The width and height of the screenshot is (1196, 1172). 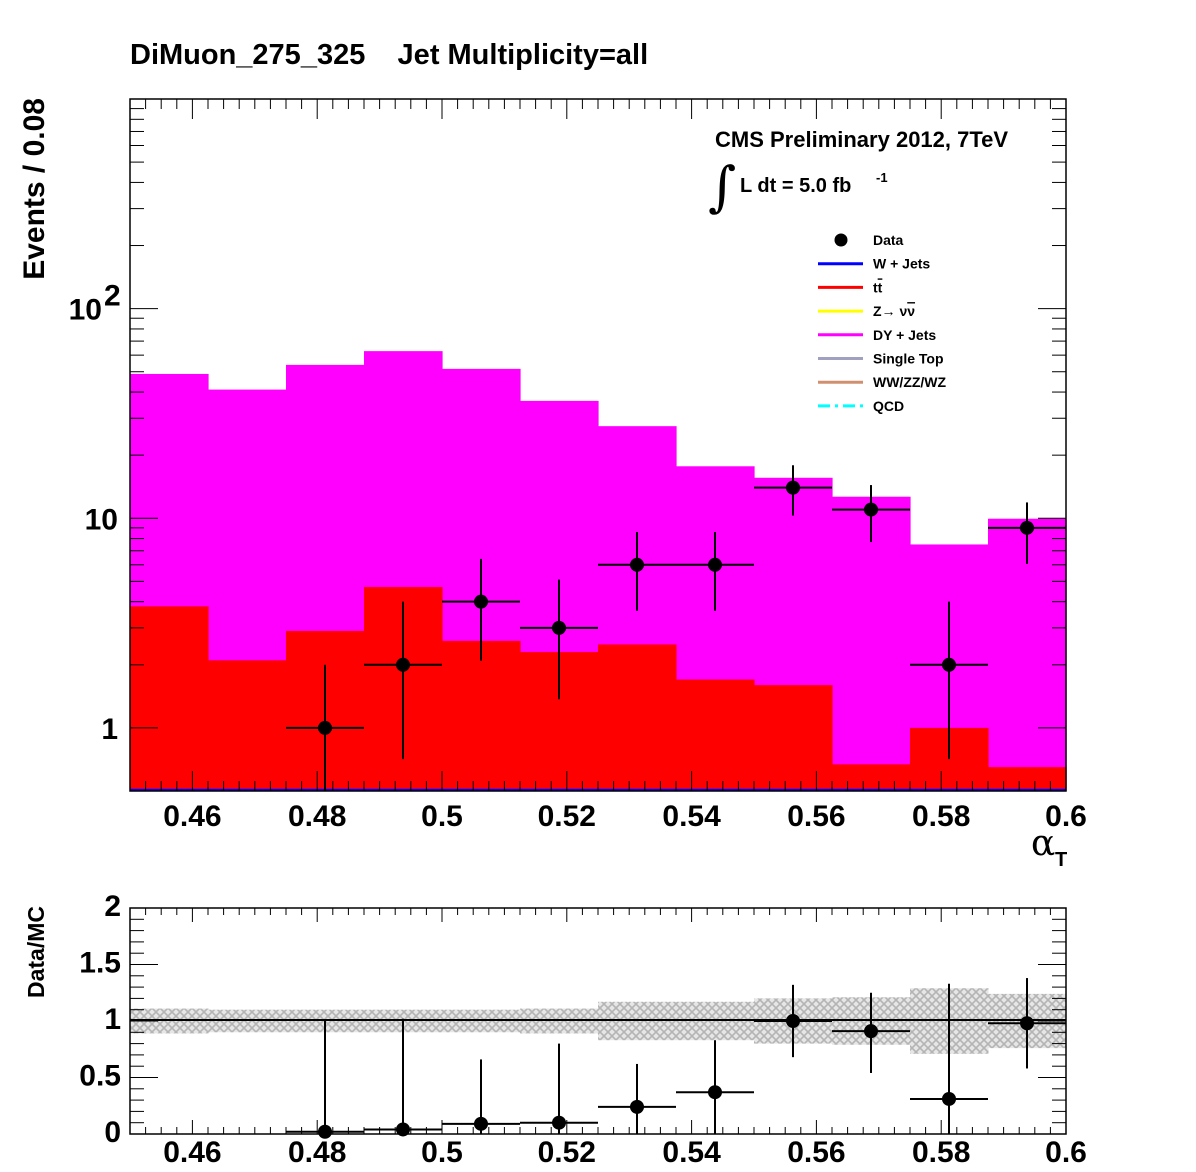 I want to click on x-tick-label: 0.56, so click(x=816, y=816).